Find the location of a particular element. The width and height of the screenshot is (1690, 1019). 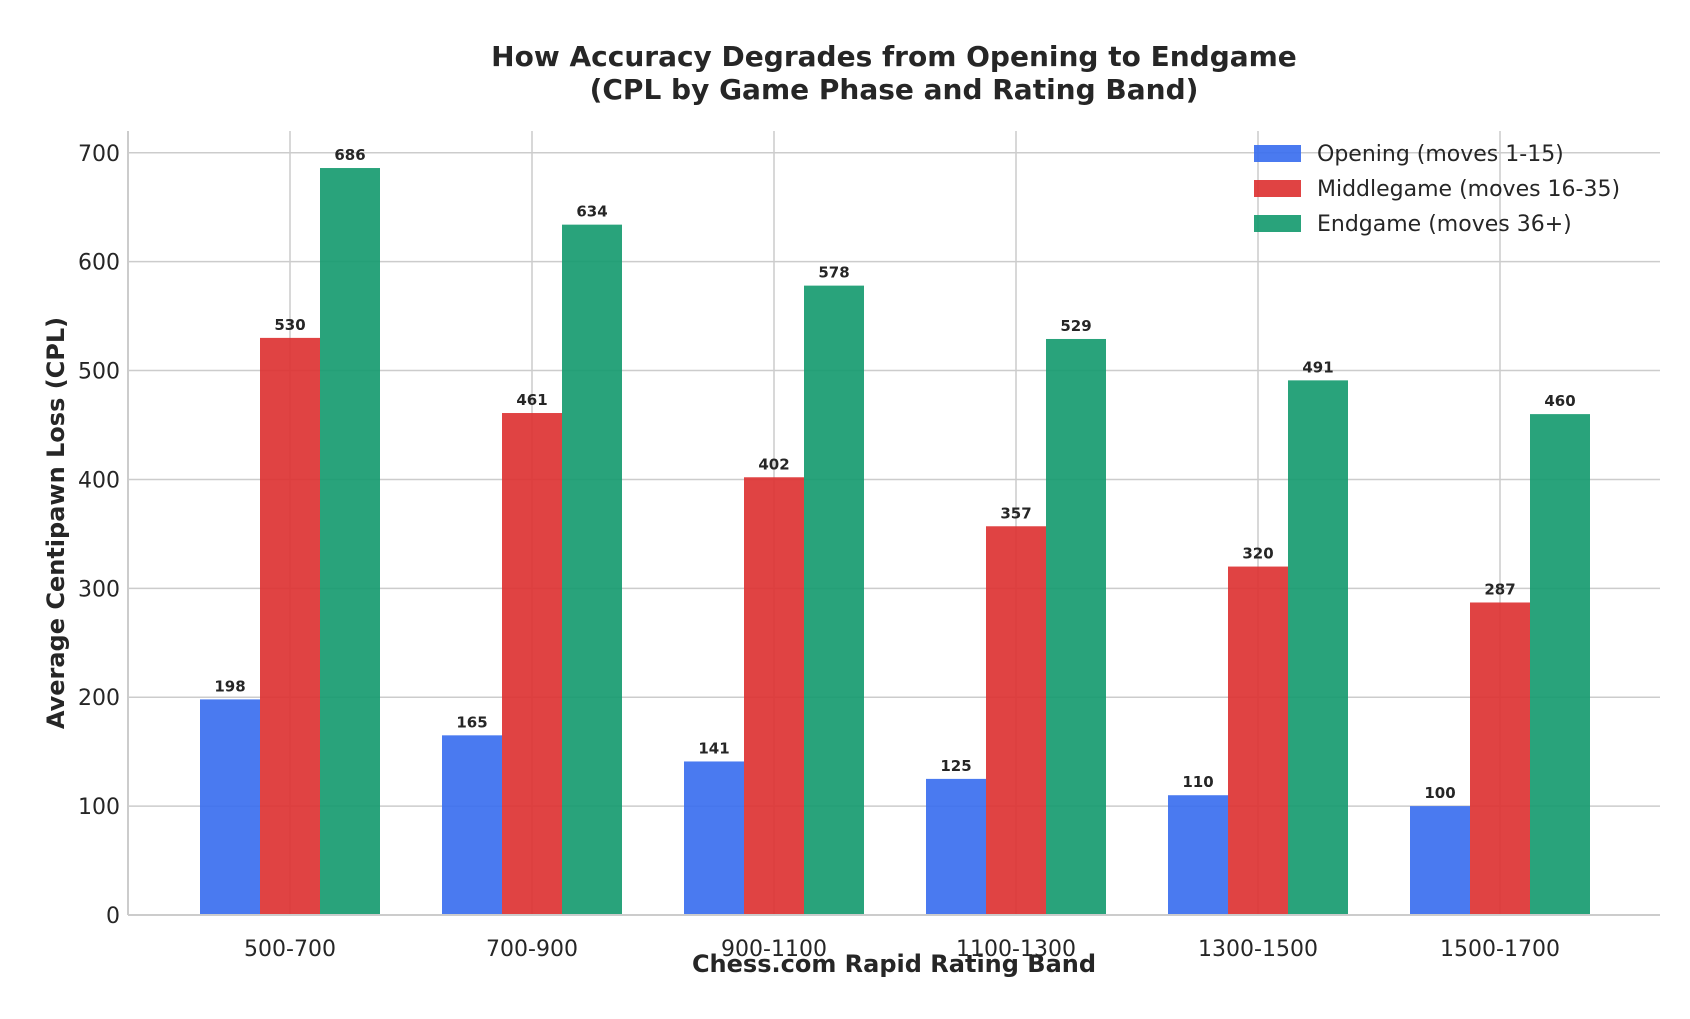

y-tick-label: 100 is located at coordinates (99, 807).